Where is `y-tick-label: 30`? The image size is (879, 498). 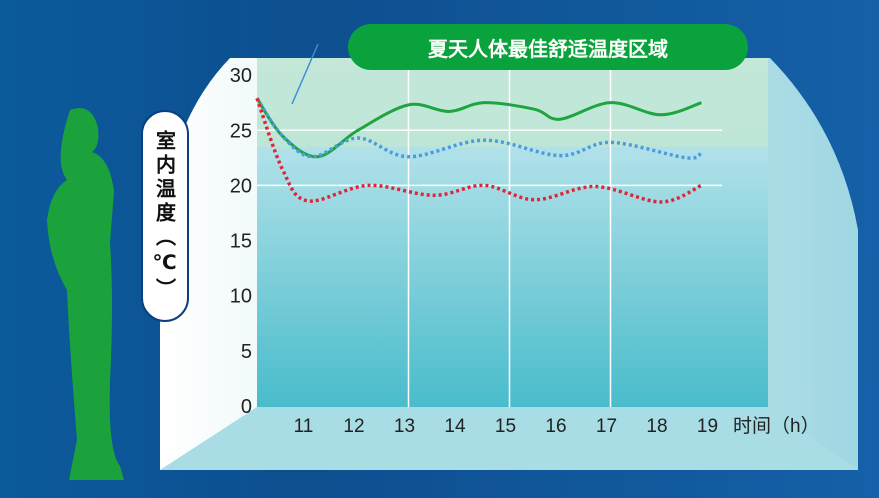 y-tick-label: 30 is located at coordinates (241, 76).